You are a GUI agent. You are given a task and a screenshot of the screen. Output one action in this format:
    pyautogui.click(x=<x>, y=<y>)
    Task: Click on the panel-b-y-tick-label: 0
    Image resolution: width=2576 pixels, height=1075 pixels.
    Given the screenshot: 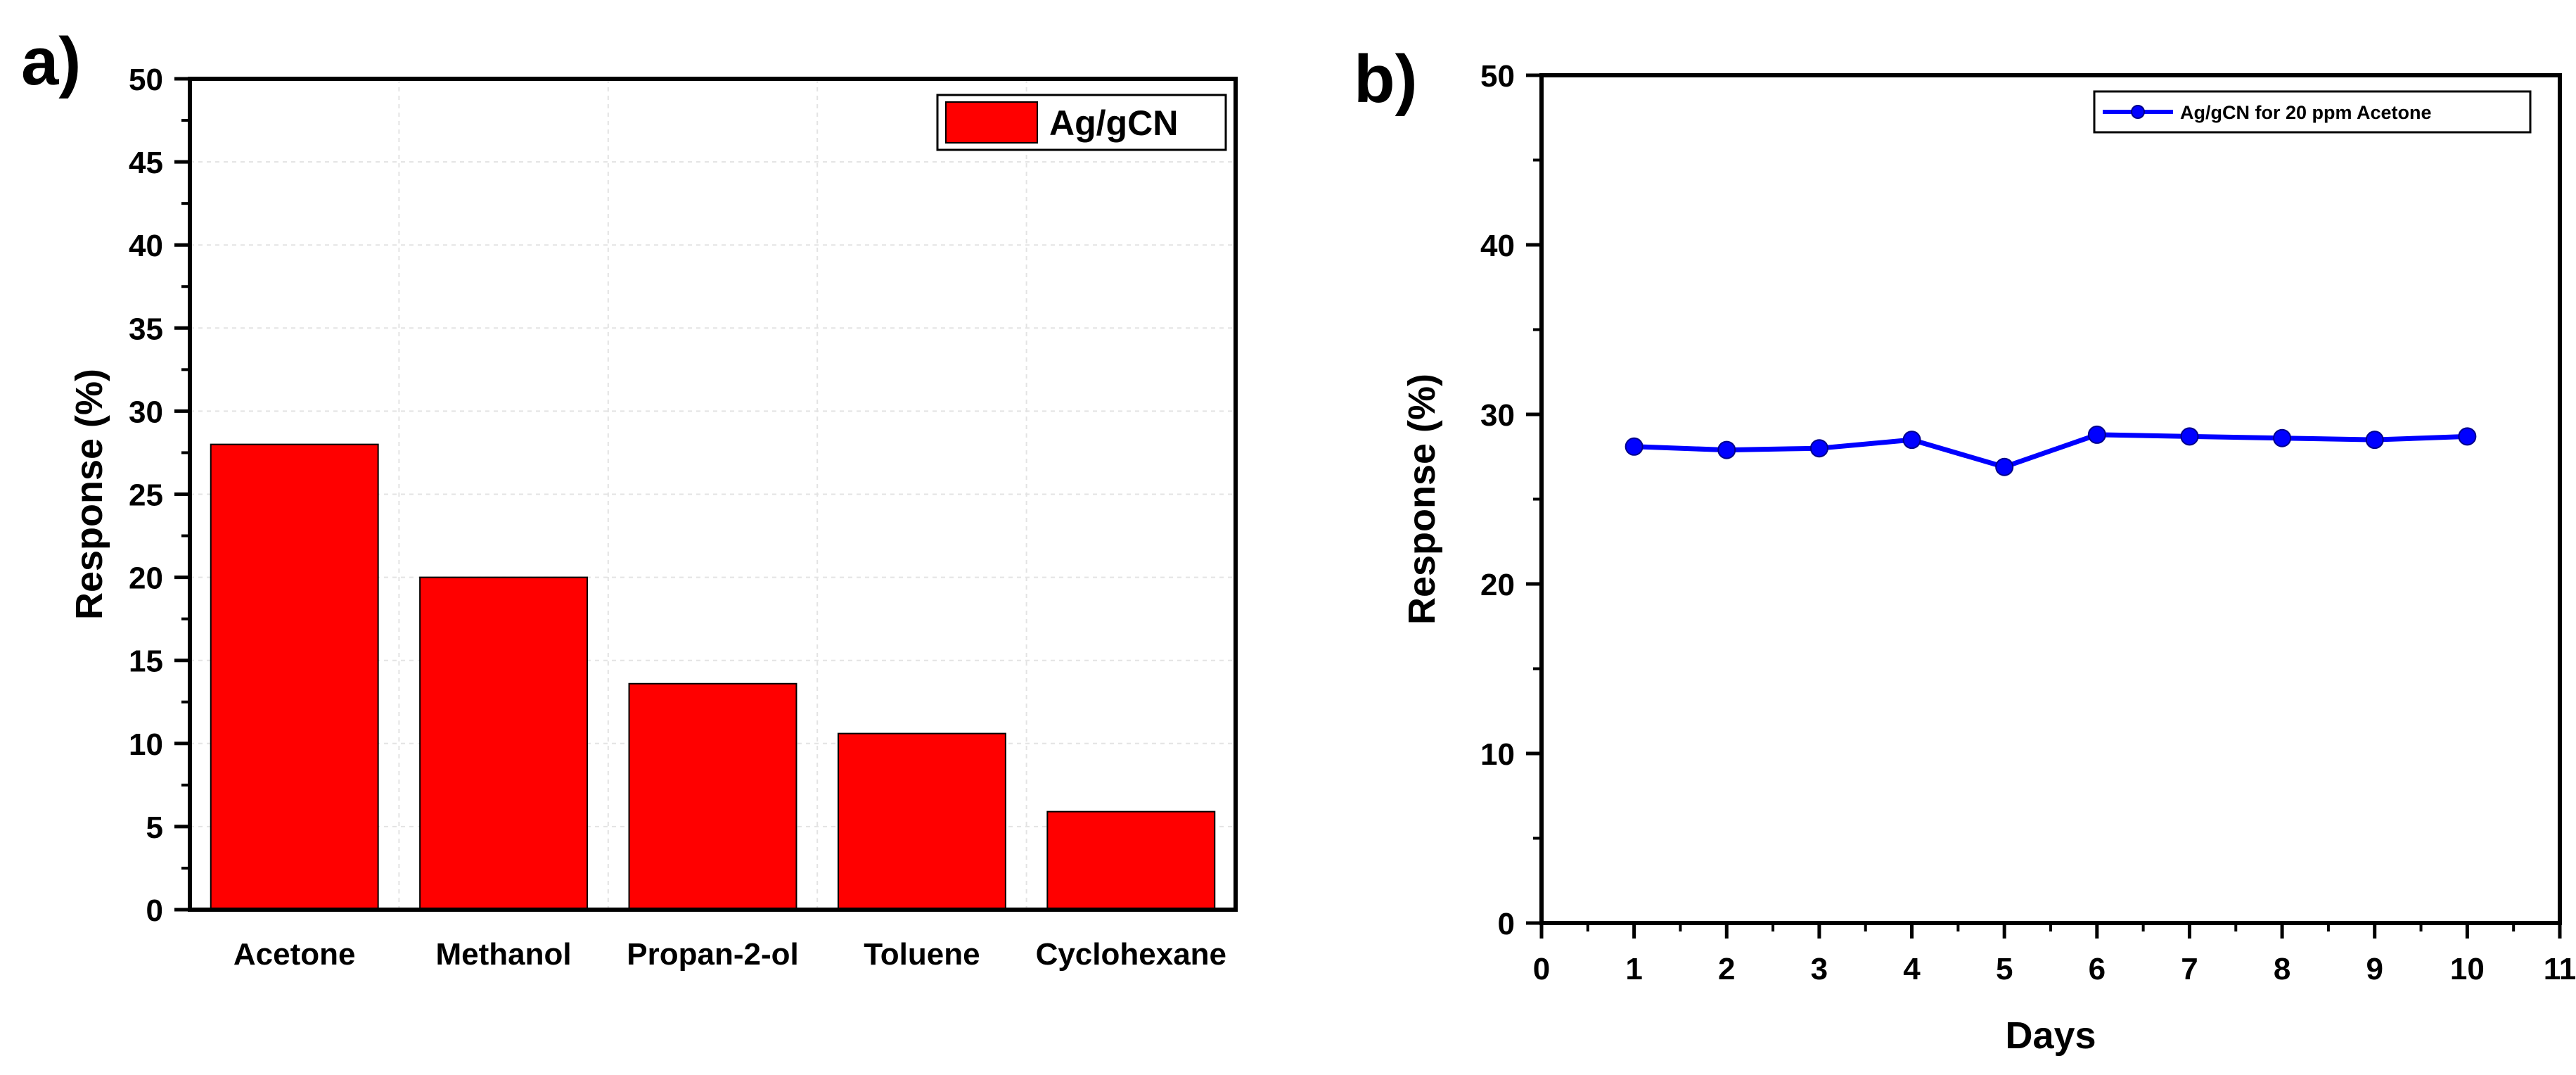 What is the action you would take?
    pyautogui.click(x=1507, y=924)
    